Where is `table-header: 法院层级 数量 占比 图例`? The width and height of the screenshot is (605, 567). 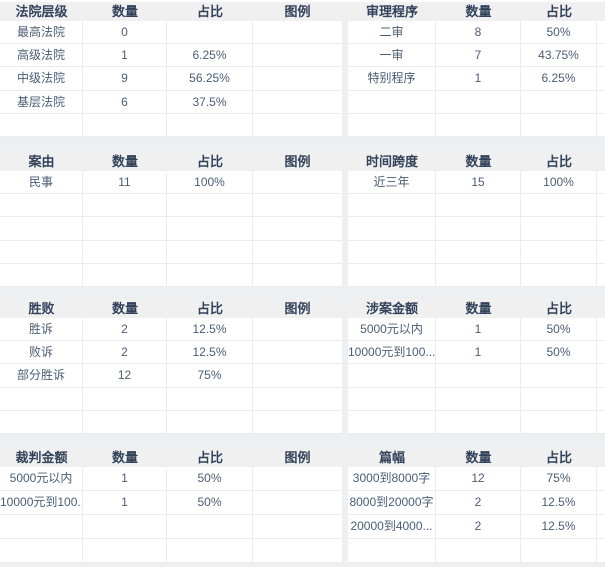 table-header: 法院层级 数量 占比 图例 is located at coordinates (171, 11).